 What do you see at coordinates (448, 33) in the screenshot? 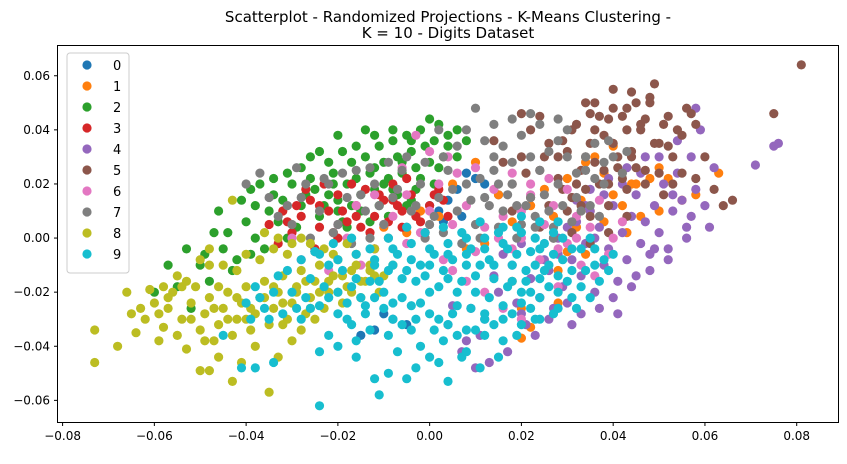
I see `chart-subtitle: K = 10 - Digits Dataset` at bounding box center [448, 33].